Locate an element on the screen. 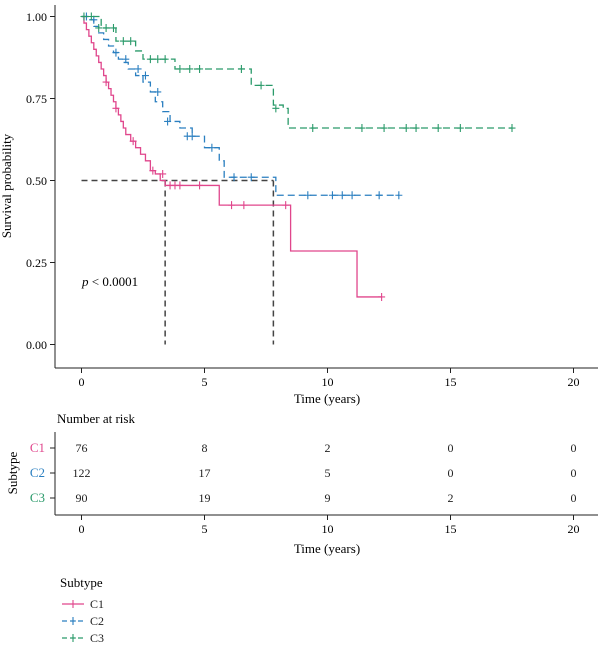 The width and height of the screenshot is (600, 647). km-x-ticks: 0 5 10 15 20 is located at coordinates (329, 378).